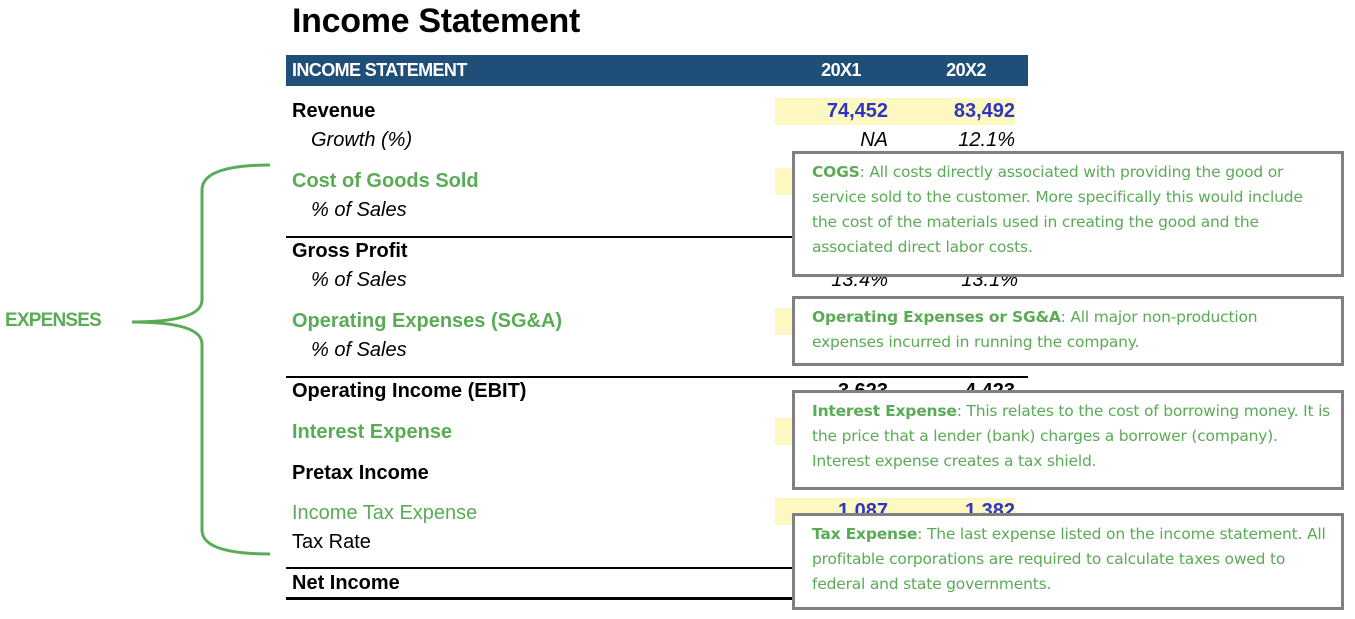 The width and height of the screenshot is (1355, 619). I want to click on gross-profit-label: Gross Profit, so click(350, 251).